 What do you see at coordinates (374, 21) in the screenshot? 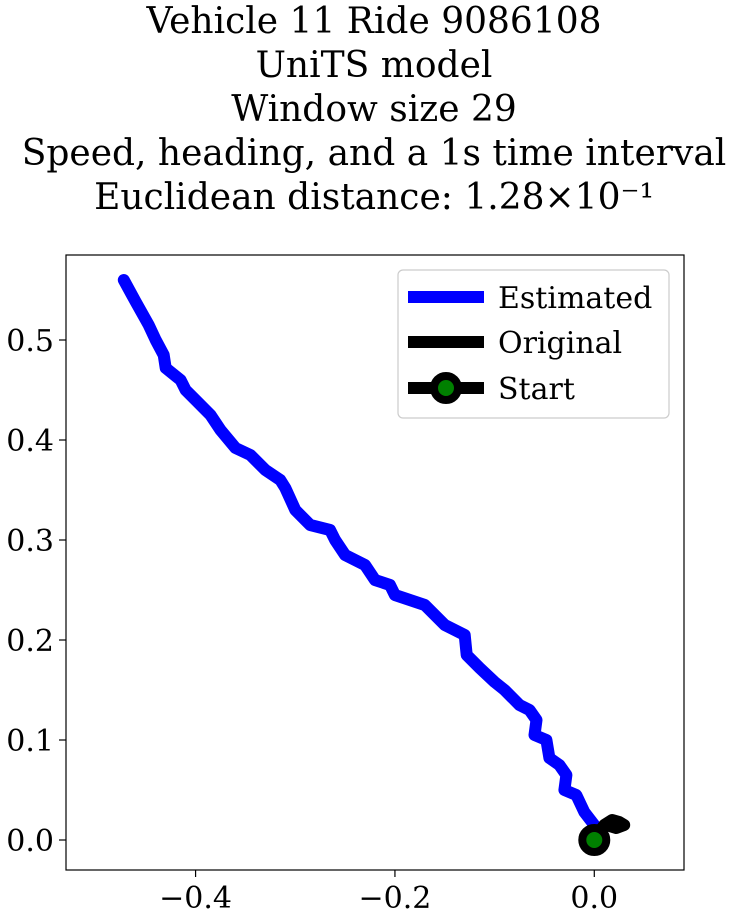
I see `title-line-1: Vehicle 11 Ride 9086108` at bounding box center [374, 21].